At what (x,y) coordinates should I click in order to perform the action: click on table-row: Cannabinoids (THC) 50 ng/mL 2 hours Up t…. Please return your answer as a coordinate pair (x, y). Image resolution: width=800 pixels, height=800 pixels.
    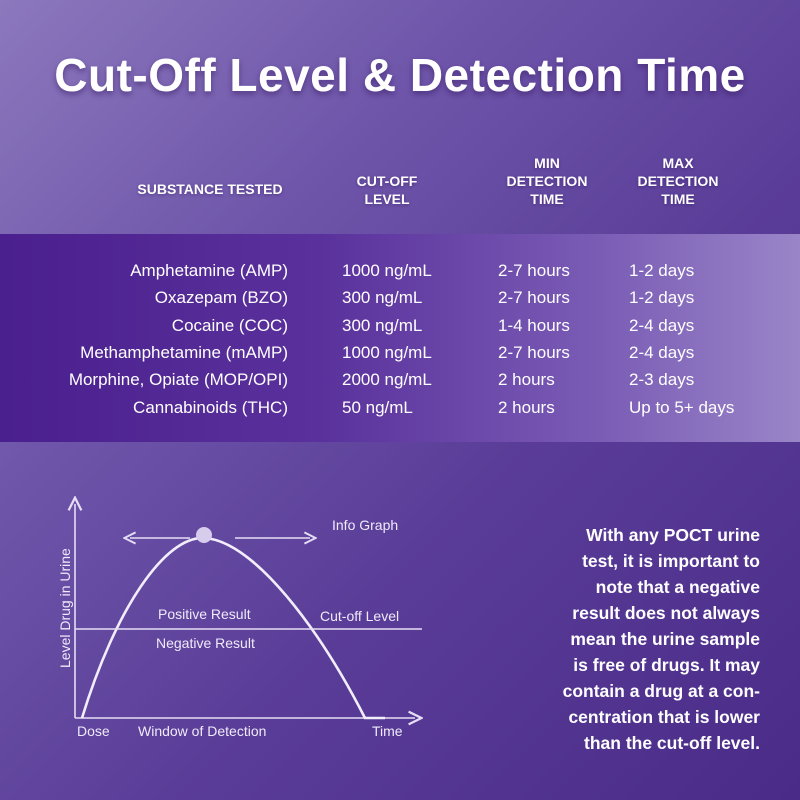
    Looking at the image, I should click on (400, 411).